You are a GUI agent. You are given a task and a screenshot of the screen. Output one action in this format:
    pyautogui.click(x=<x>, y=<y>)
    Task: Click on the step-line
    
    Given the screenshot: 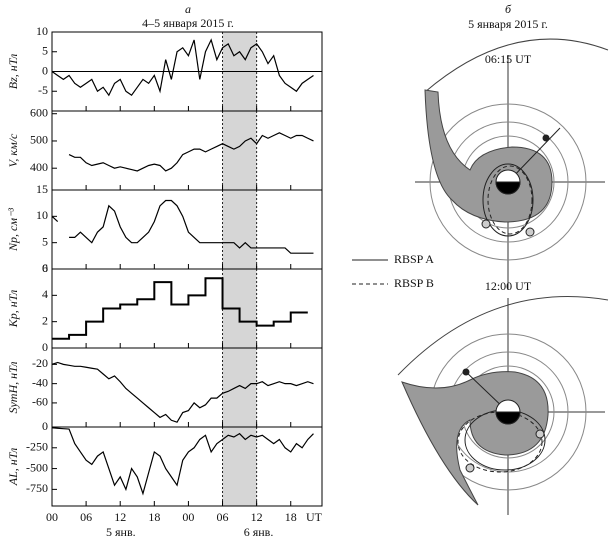 What is the action you would take?
    pyautogui.click(x=180, y=308)
    